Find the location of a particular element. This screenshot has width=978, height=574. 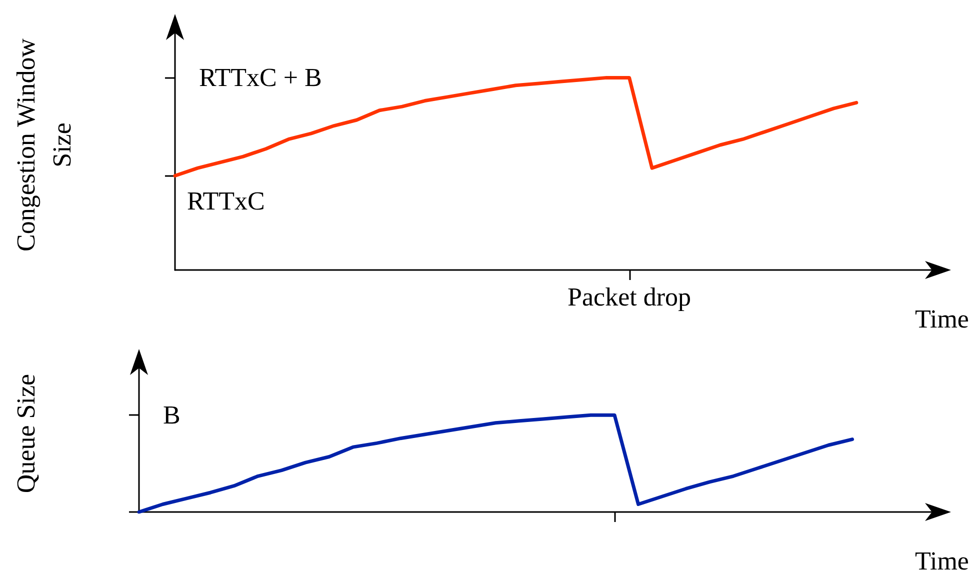

text: Packet drop is located at coordinates (630, 297).